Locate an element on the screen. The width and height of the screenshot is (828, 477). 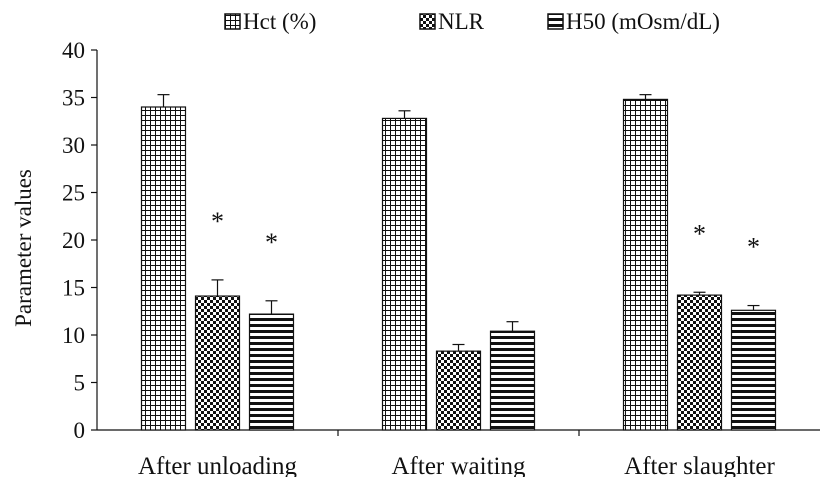
y-tick-label: 35 is located at coordinates (73, 98).